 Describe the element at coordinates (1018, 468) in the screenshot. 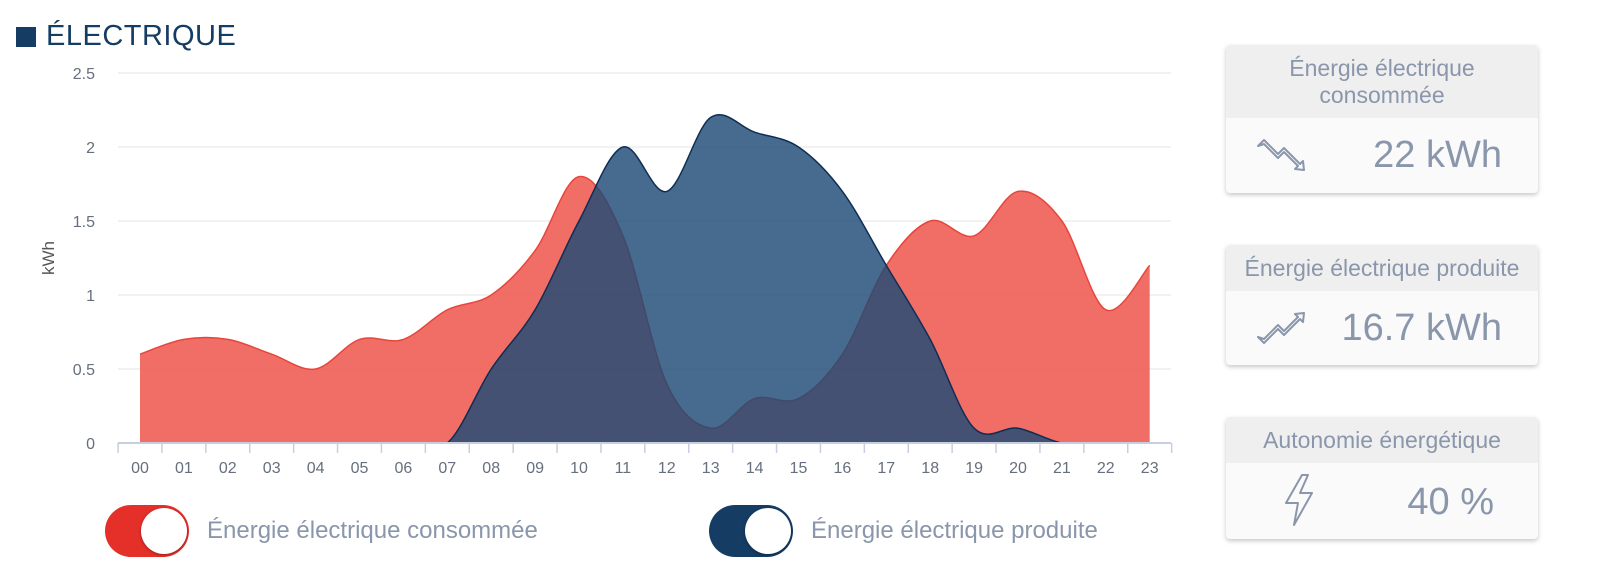

I see `x-tick-label: 20` at that location.